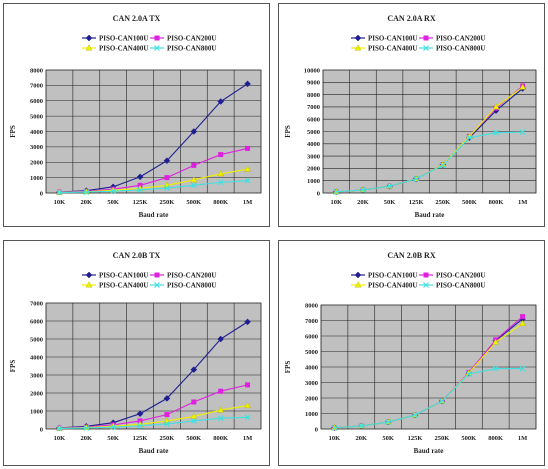 The width and height of the screenshot is (548, 469). I want to click on chart-title: CAN 2.0B TX, so click(137, 255).